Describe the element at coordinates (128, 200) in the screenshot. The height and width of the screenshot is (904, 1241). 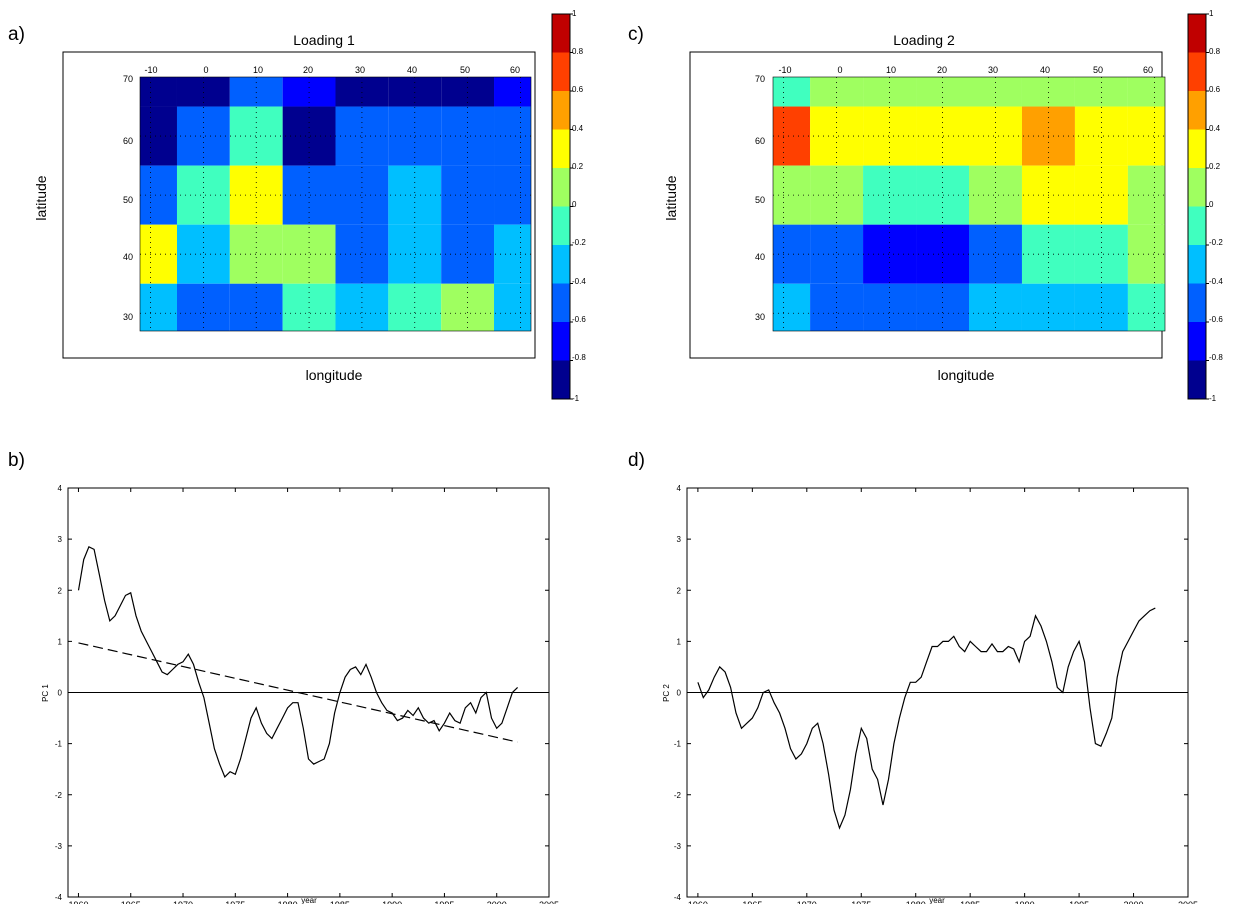
I see `map-a-lat-tick: 50` at that location.